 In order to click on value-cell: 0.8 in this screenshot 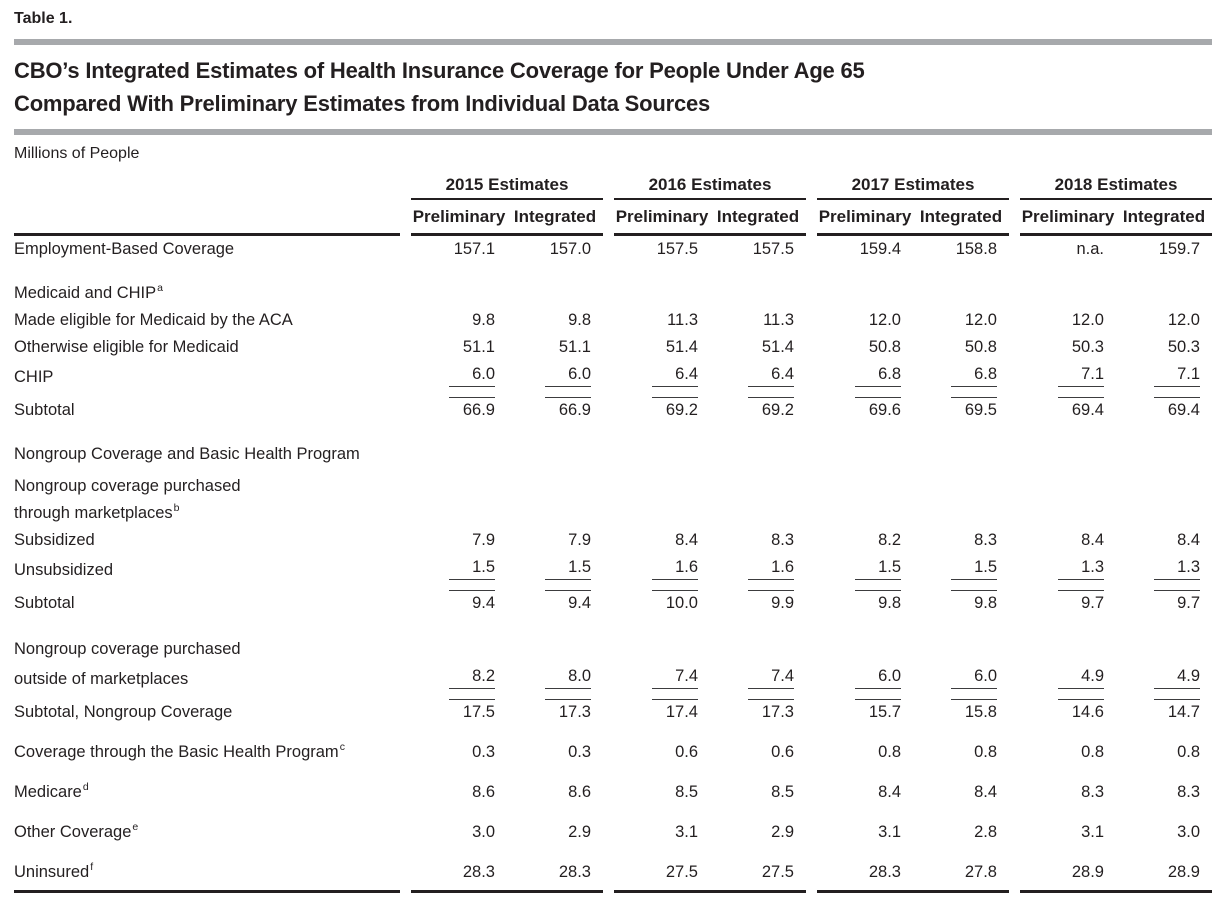, I will do `click(889, 752)`.